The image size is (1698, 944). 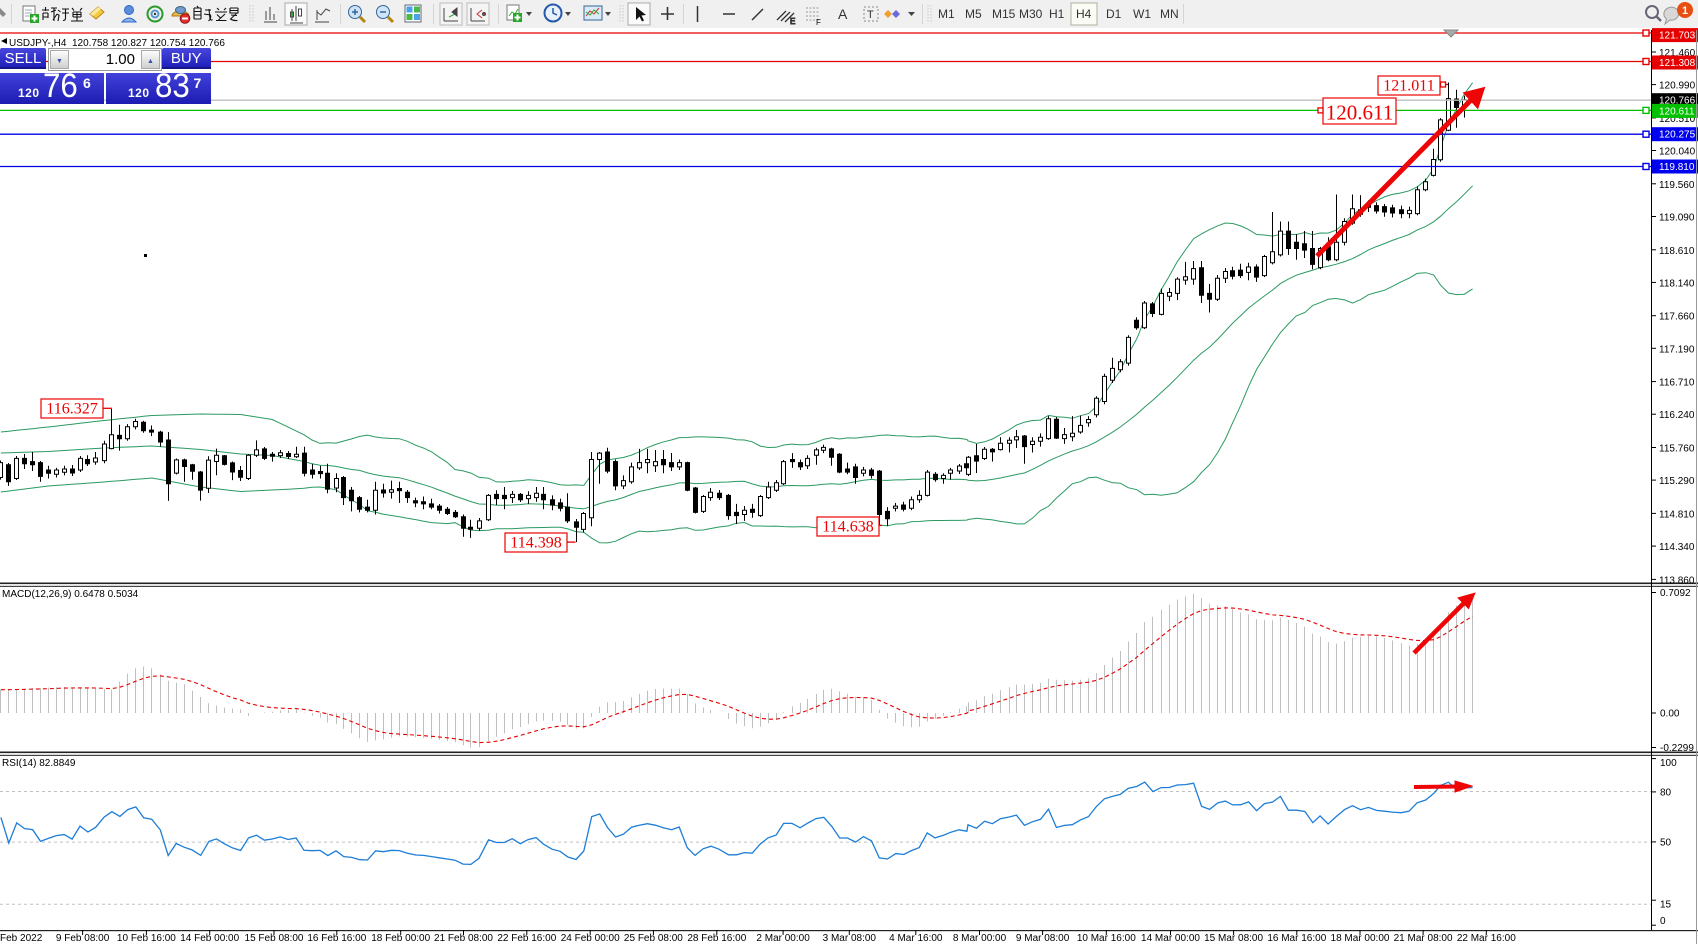 I want to click on svg-text: Feb 2022, so click(x=21, y=938).